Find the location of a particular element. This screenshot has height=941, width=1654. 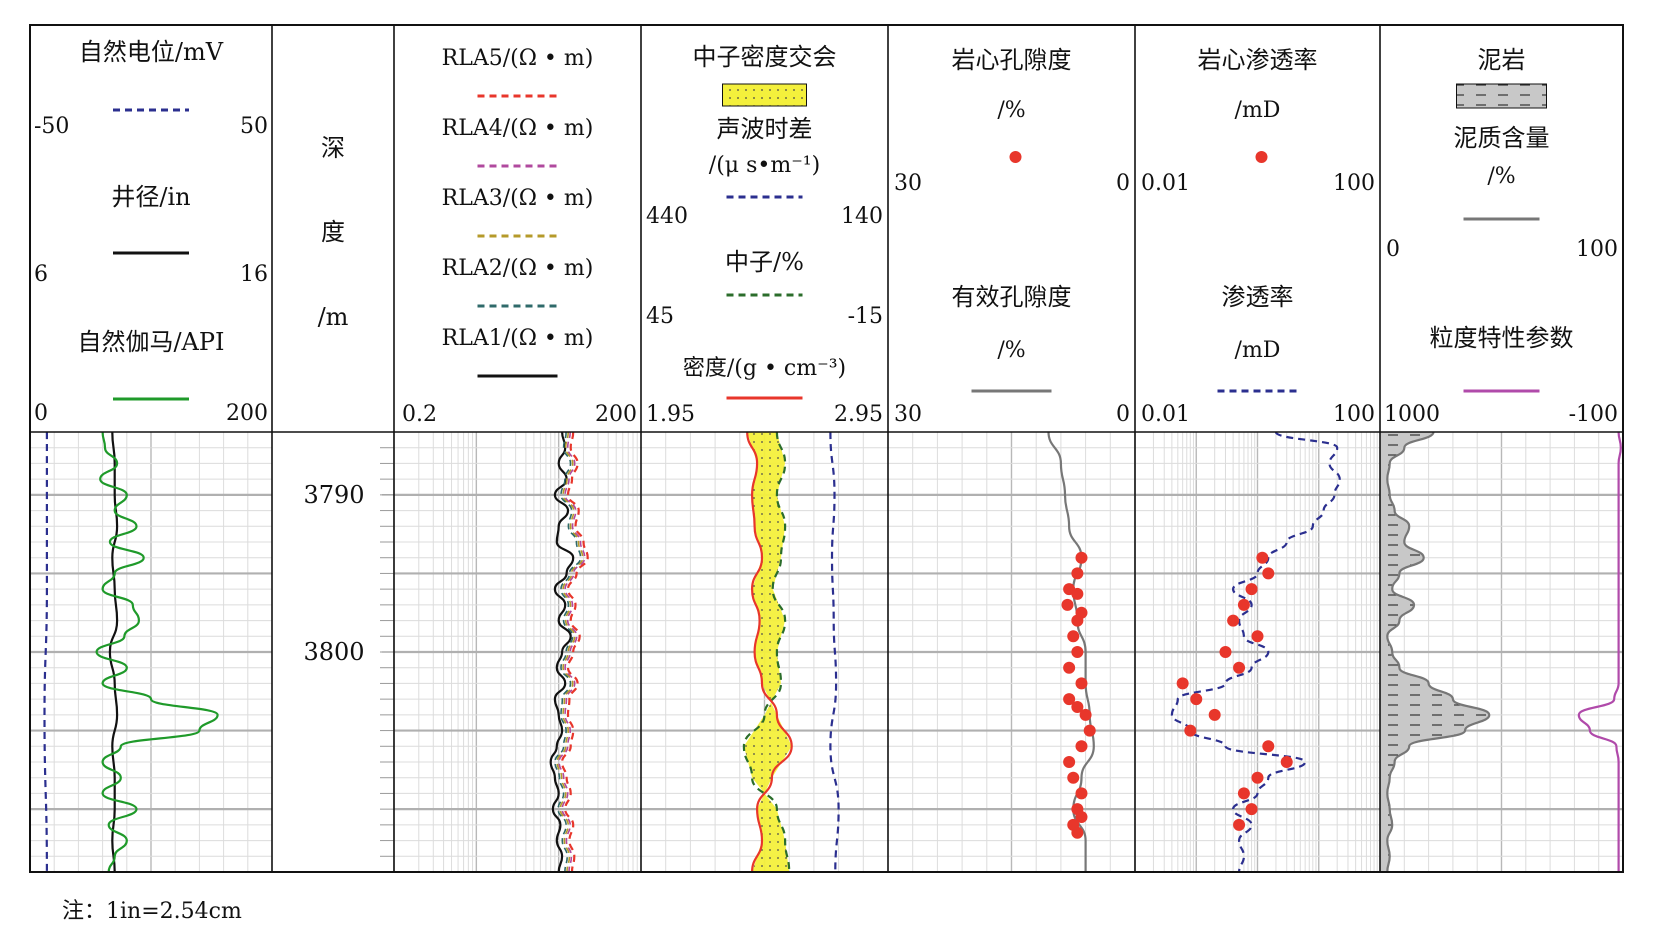

legend-label: 有效孔隙度 is located at coordinates (1012, 297).